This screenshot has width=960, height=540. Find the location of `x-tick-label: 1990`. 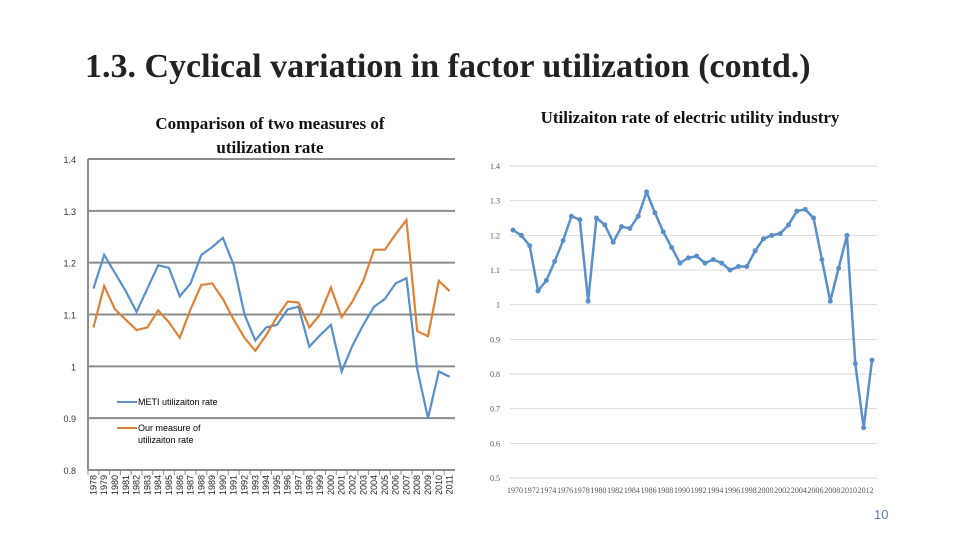

x-tick-label: 1990 is located at coordinates (682, 490).